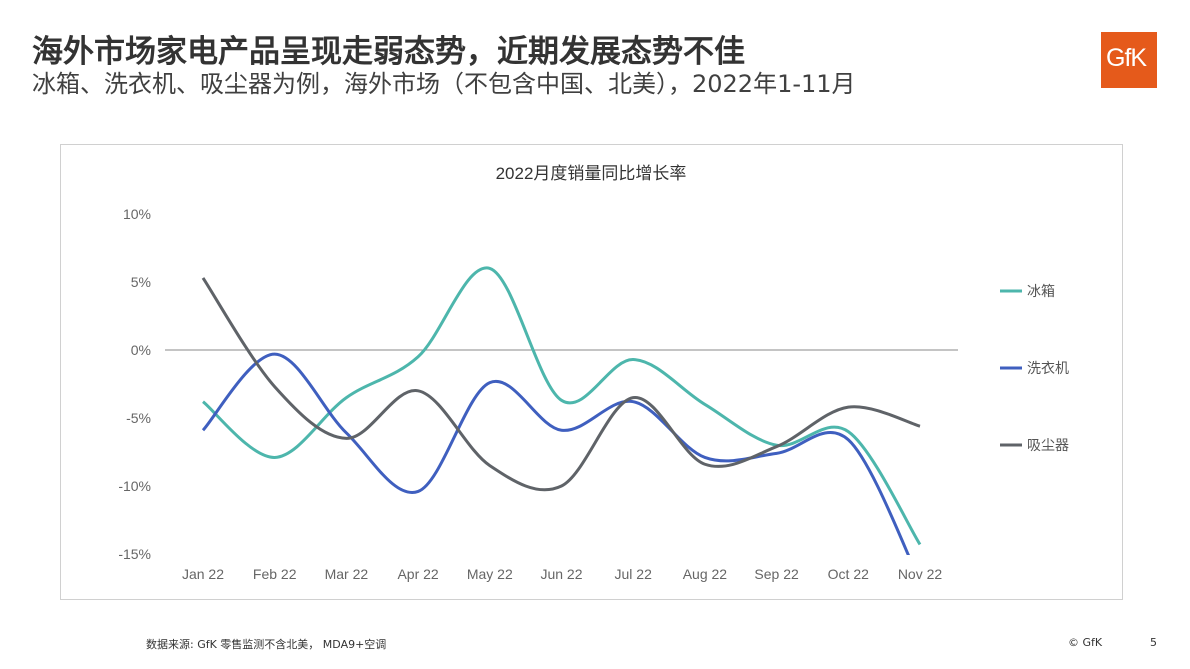  What do you see at coordinates (347, 574) in the screenshot?
I see `x-tick-label: Mar 22` at bounding box center [347, 574].